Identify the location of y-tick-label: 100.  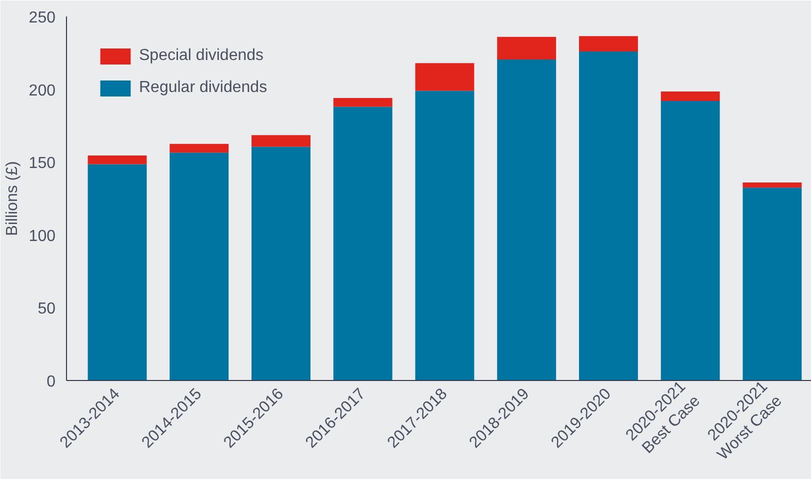
(42, 236).